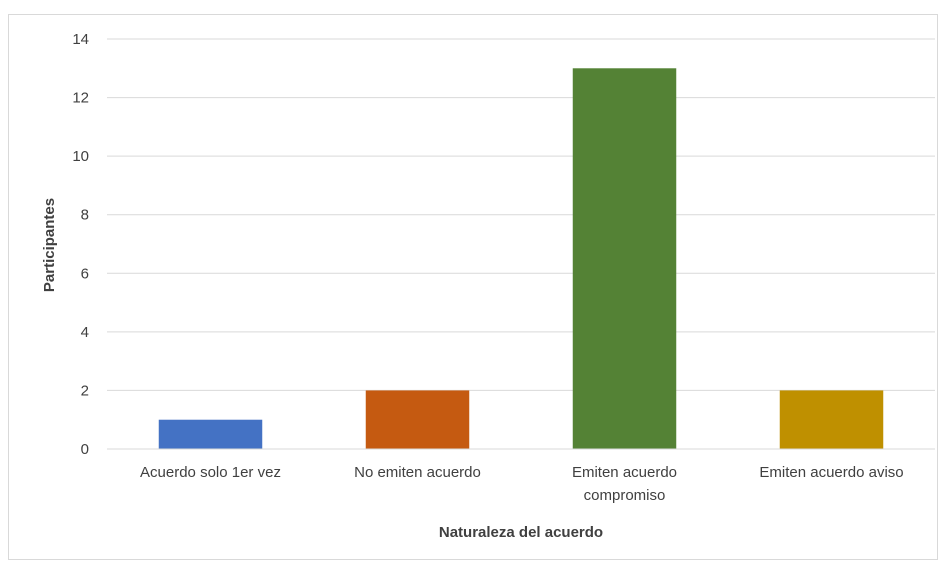  I want to click on y-tick-label: 6, so click(85, 273).